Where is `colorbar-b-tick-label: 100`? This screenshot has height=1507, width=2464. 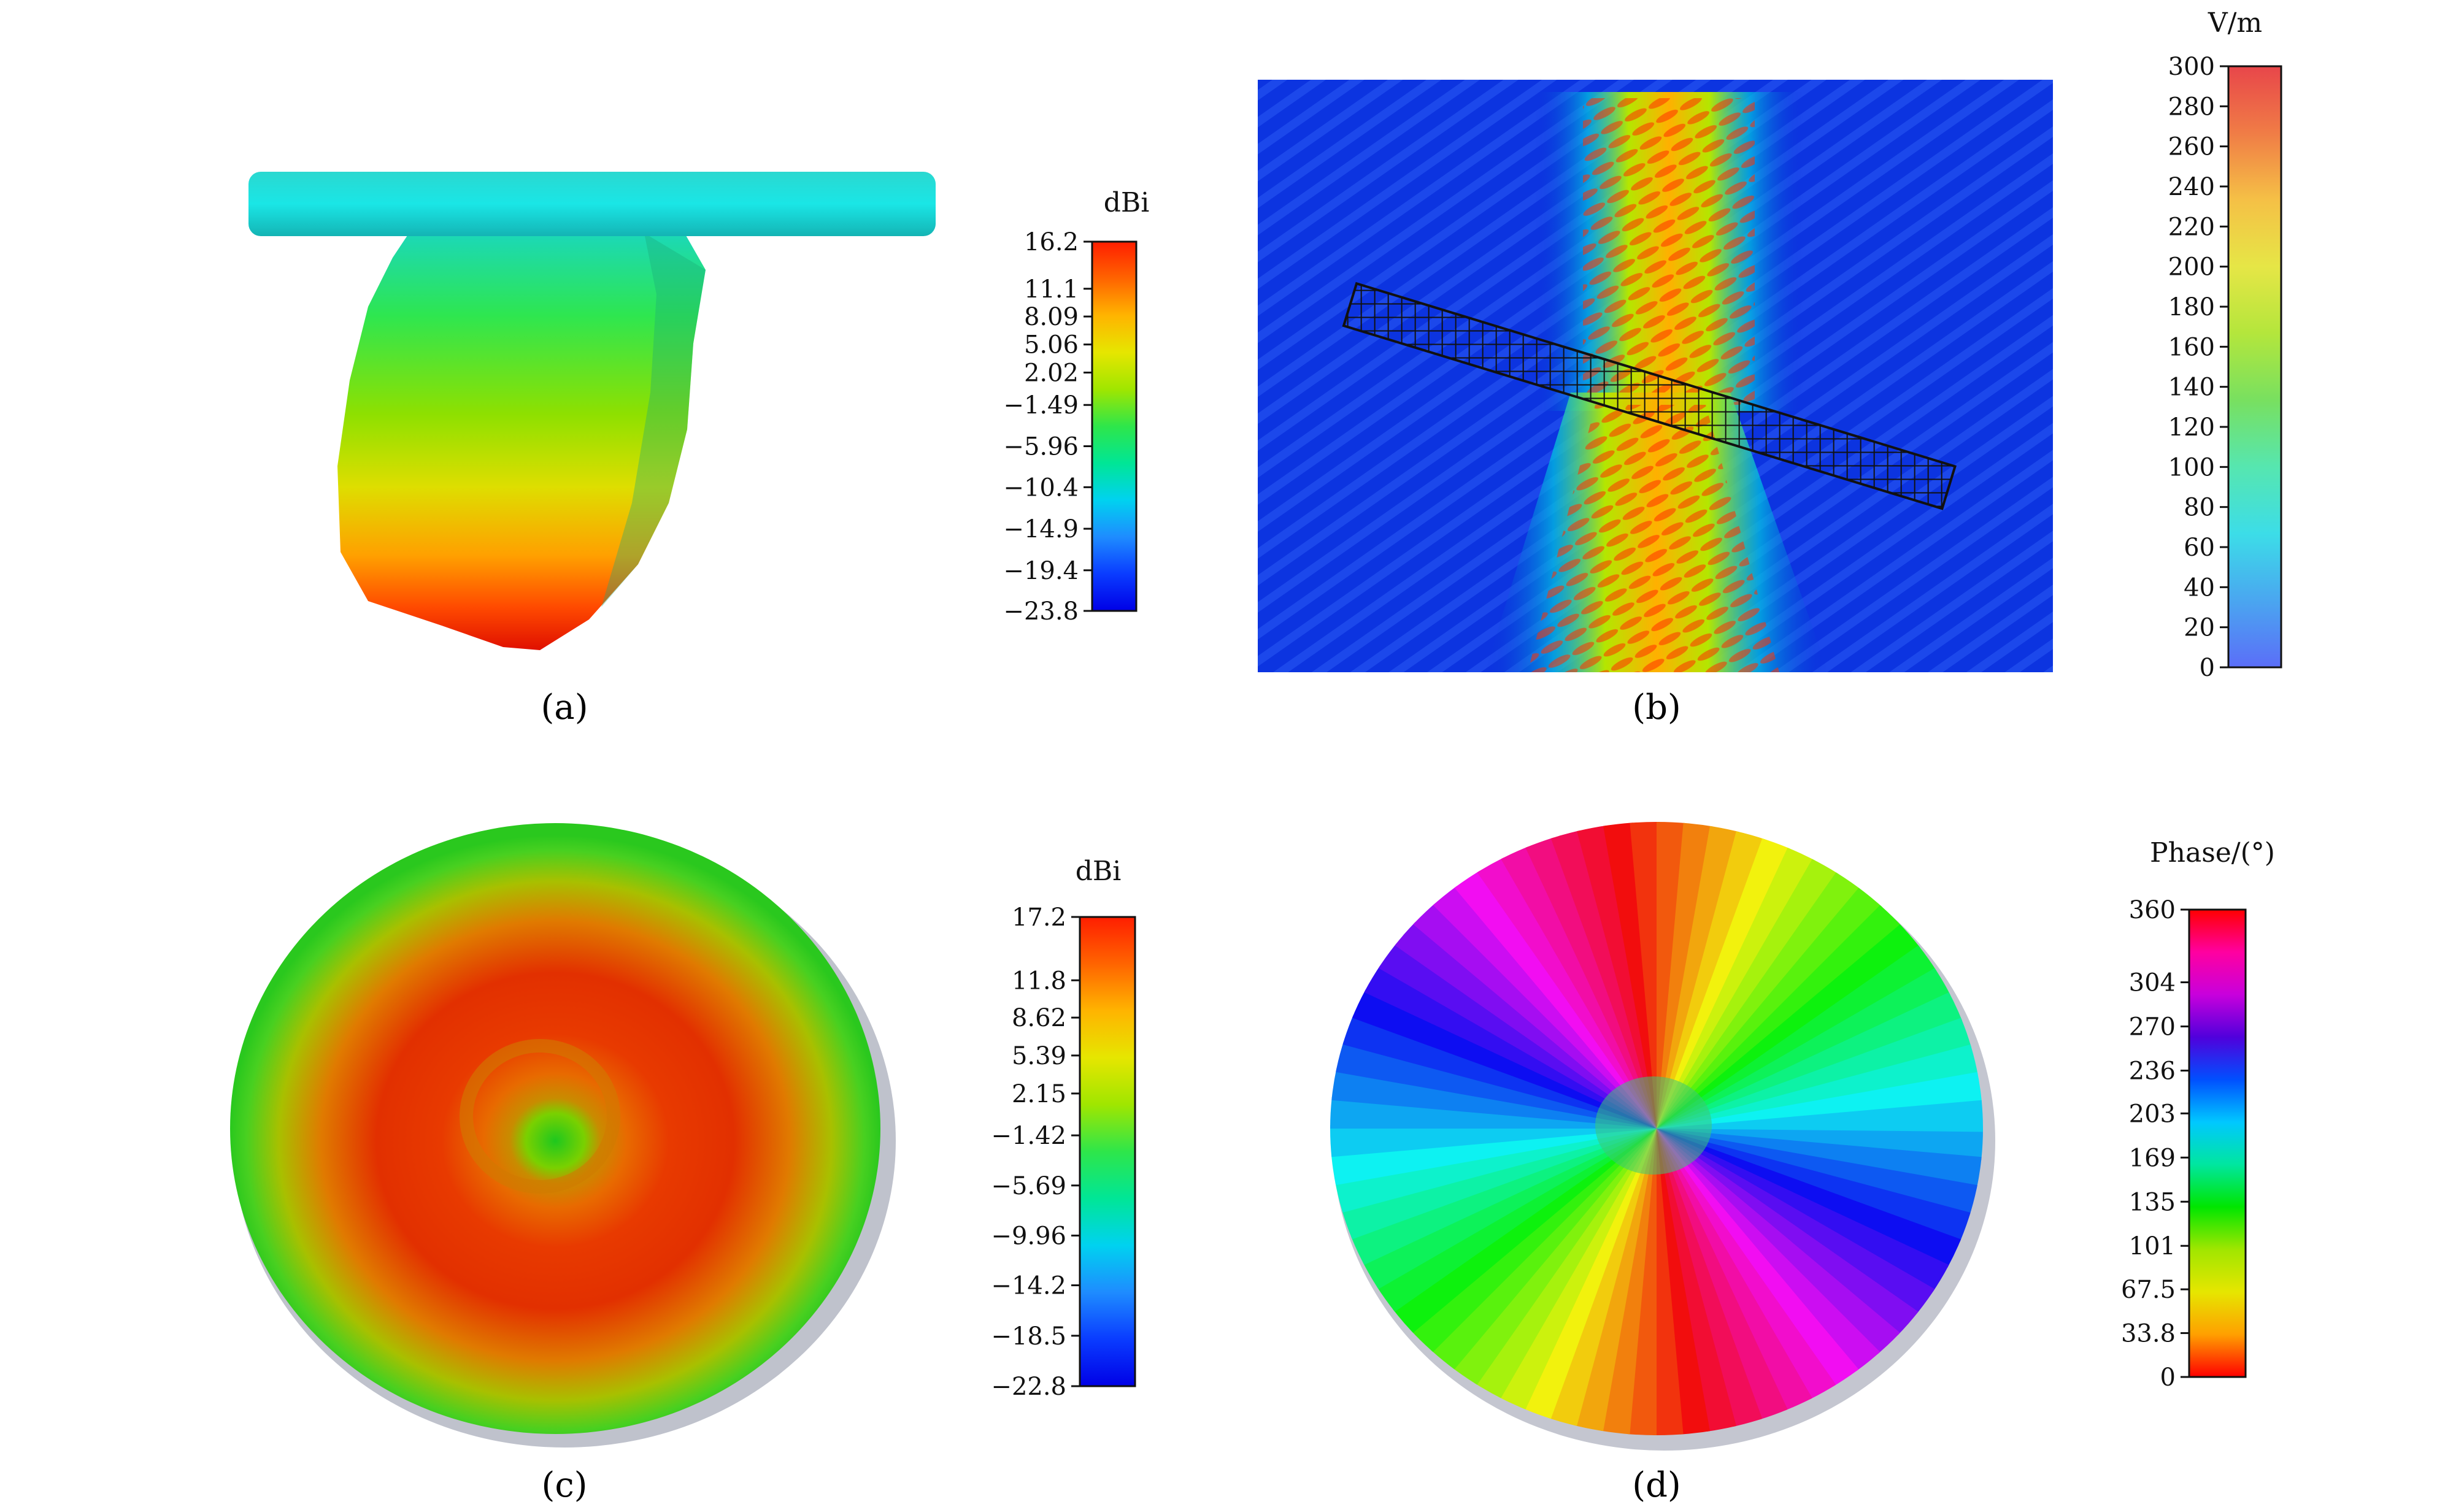 colorbar-b-tick-label: 100 is located at coordinates (2191, 467).